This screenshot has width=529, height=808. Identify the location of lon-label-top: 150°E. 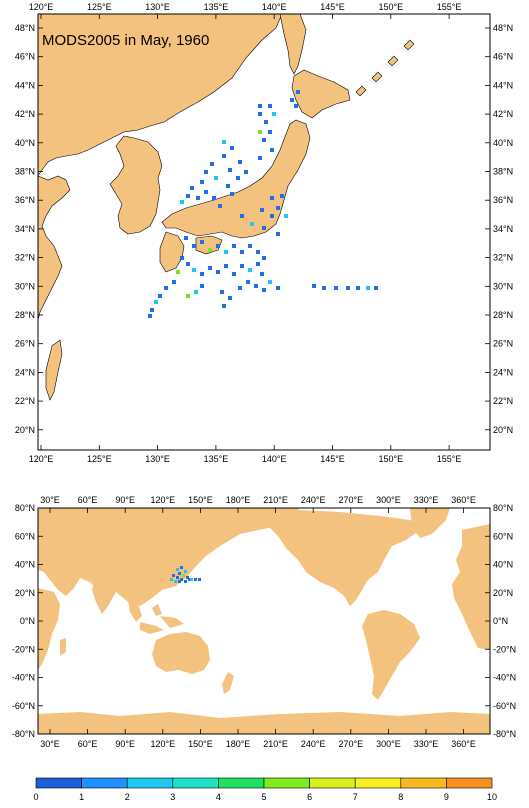
(200, 500).